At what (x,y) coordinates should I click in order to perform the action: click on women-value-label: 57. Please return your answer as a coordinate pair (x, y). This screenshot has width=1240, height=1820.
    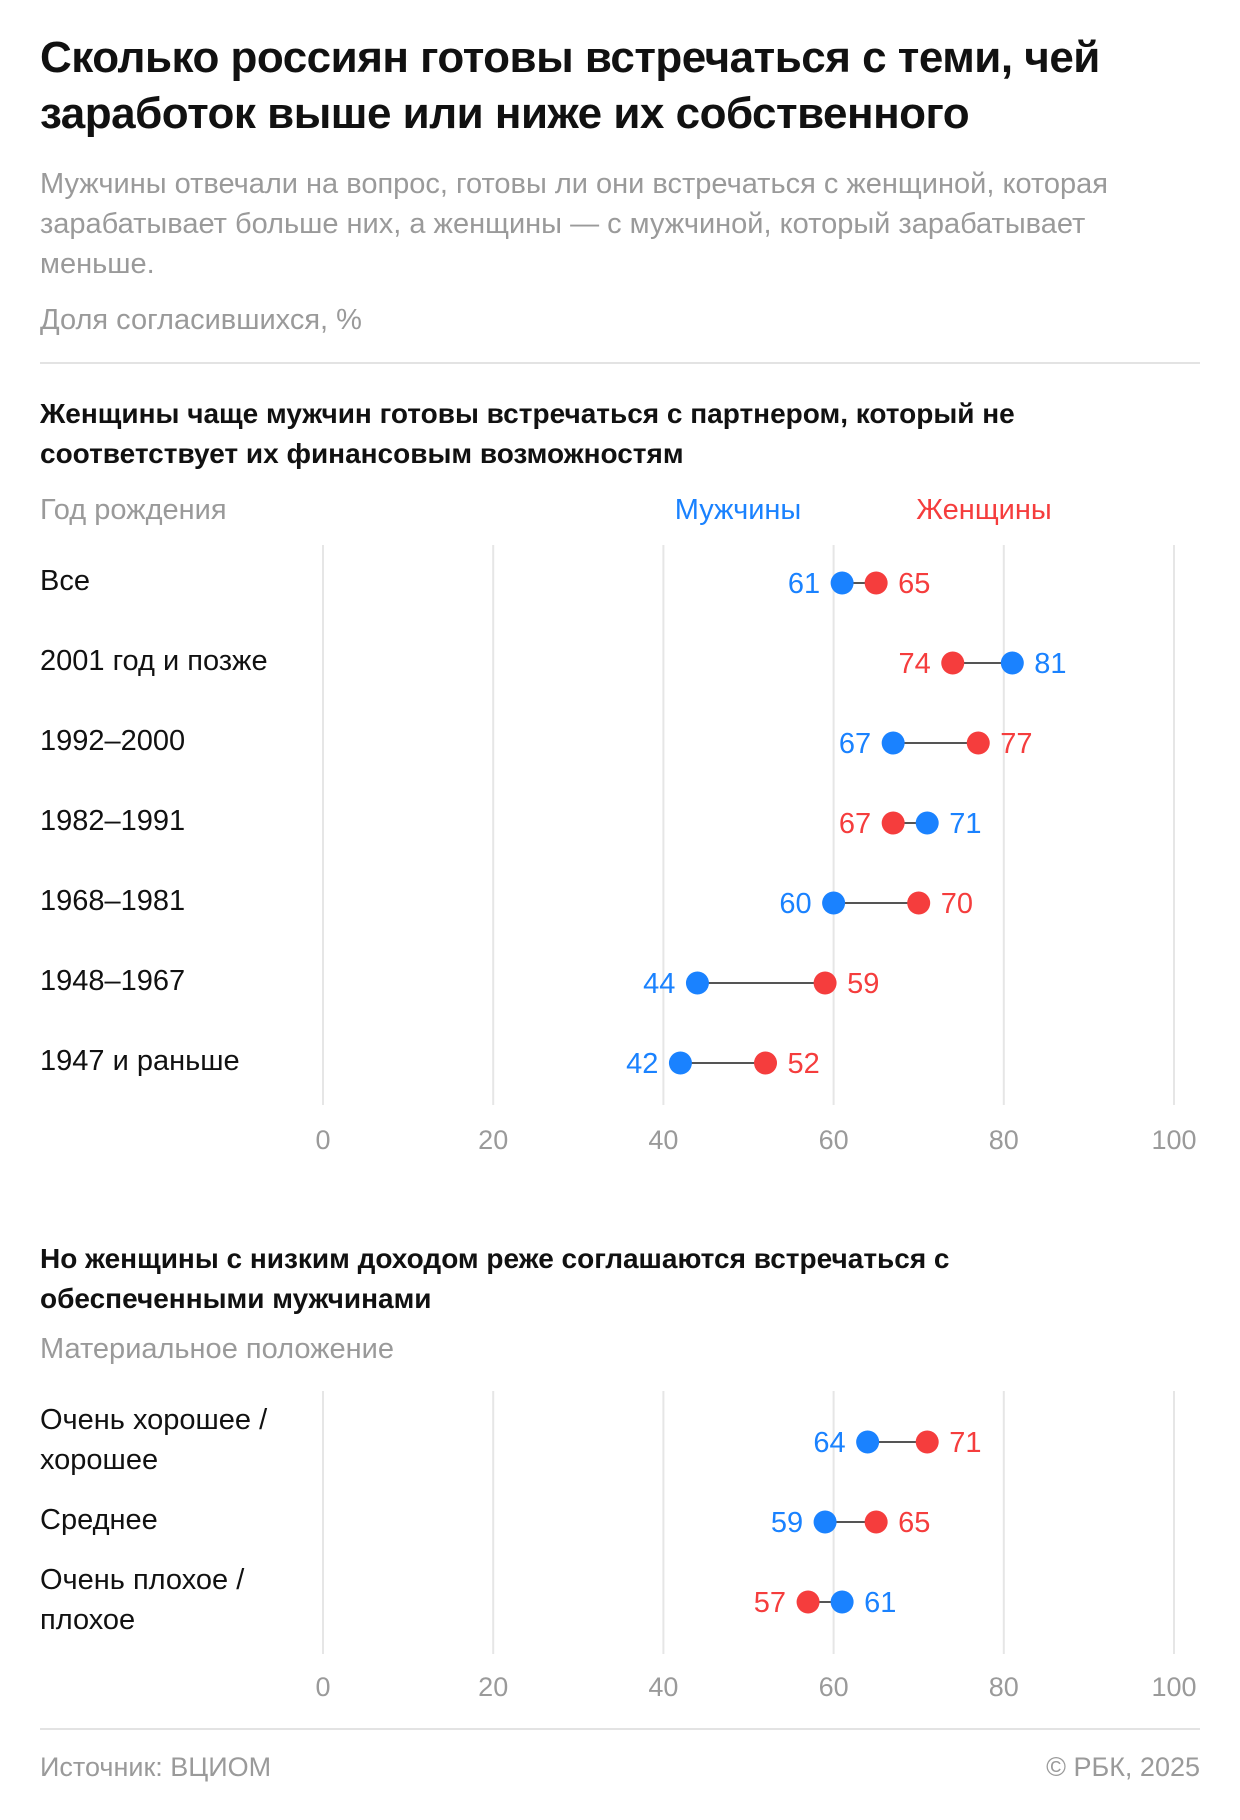
    Looking at the image, I should click on (770, 1603).